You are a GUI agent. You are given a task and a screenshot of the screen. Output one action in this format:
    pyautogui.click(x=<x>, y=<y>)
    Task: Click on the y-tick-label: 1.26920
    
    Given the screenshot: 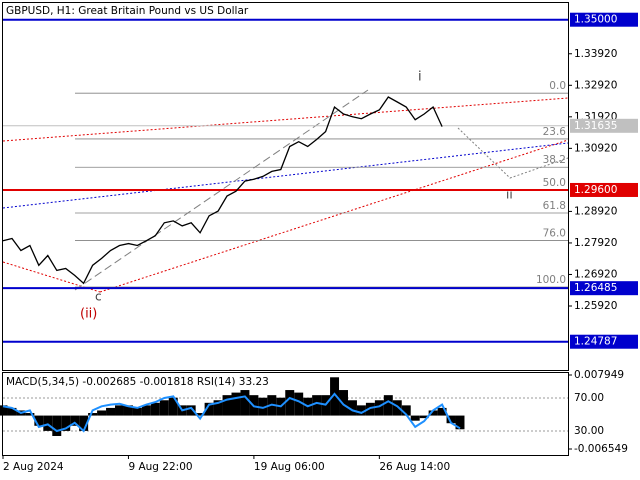 What is the action you would take?
    pyautogui.click(x=595, y=274)
    